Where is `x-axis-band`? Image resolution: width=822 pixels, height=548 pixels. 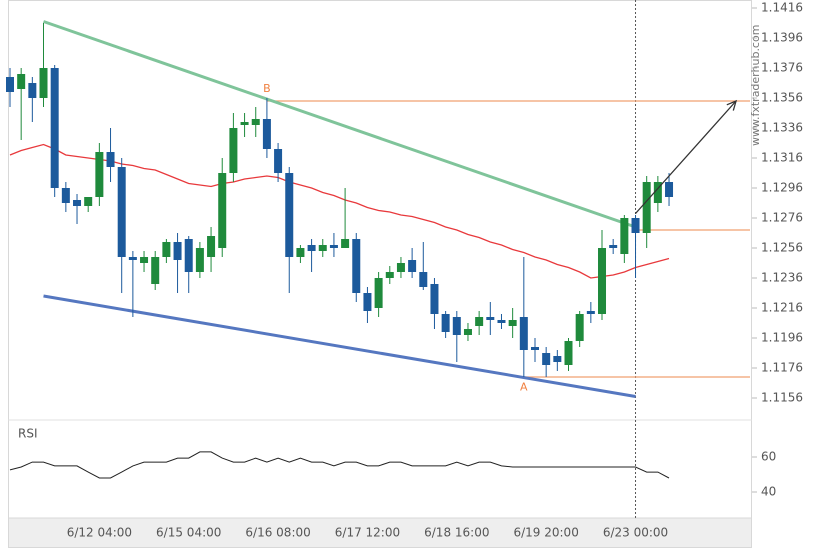 x-axis-band is located at coordinates (380, 533).